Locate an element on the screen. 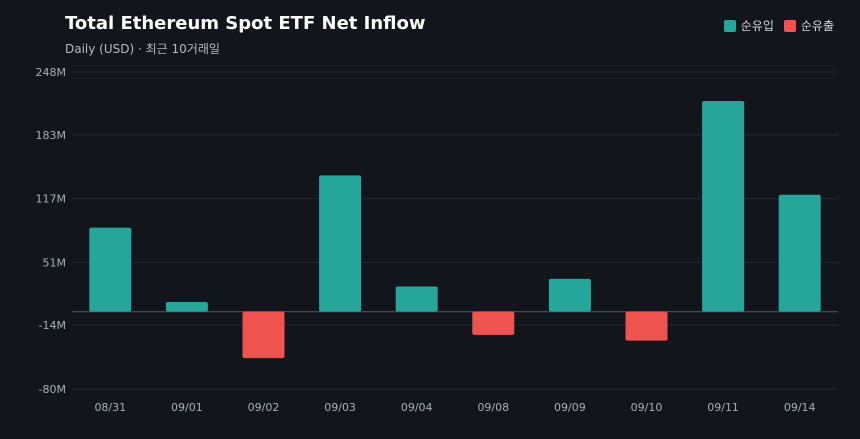  legend-item-outflow: 순유출 is located at coordinates (808, 25).